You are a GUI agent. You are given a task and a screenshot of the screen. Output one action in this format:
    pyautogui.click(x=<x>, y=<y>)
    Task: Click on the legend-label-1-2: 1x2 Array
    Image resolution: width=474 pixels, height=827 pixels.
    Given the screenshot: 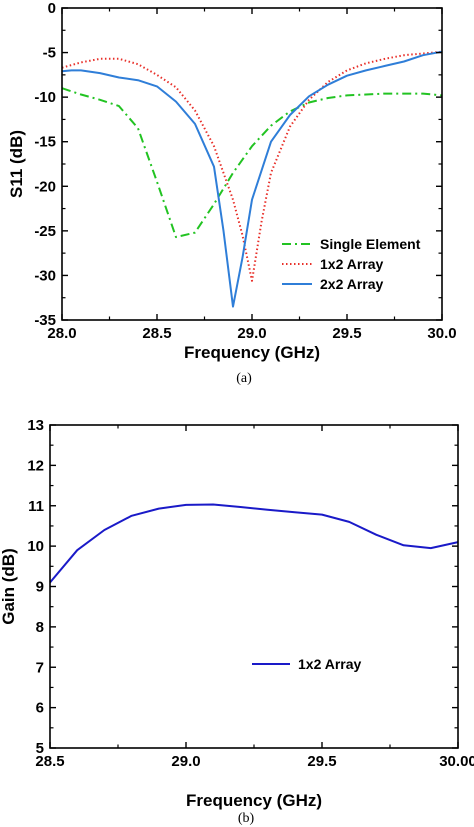 What is the action you would take?
    pyautogui.click(x=352, y=264)
    